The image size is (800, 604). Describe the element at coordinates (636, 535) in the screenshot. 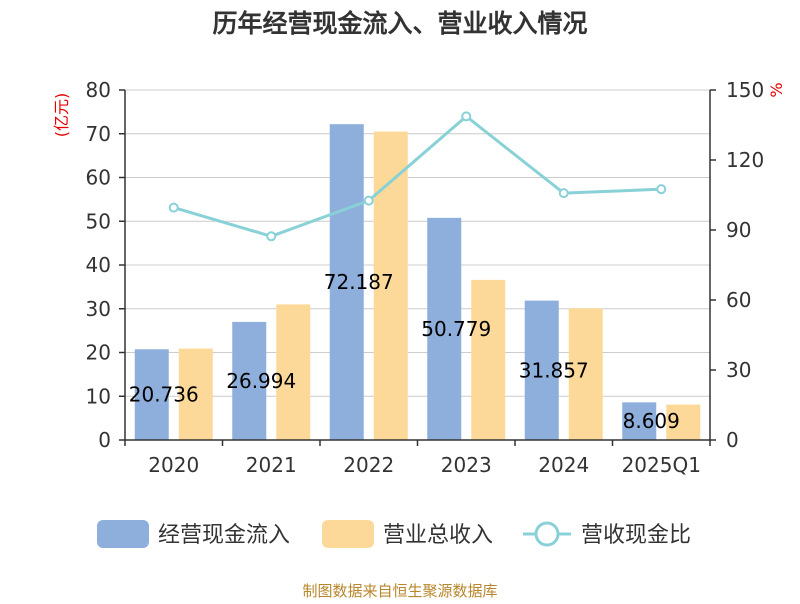

I see `legend-label-revenue-cash-ratio: 营收现金比` at that location.